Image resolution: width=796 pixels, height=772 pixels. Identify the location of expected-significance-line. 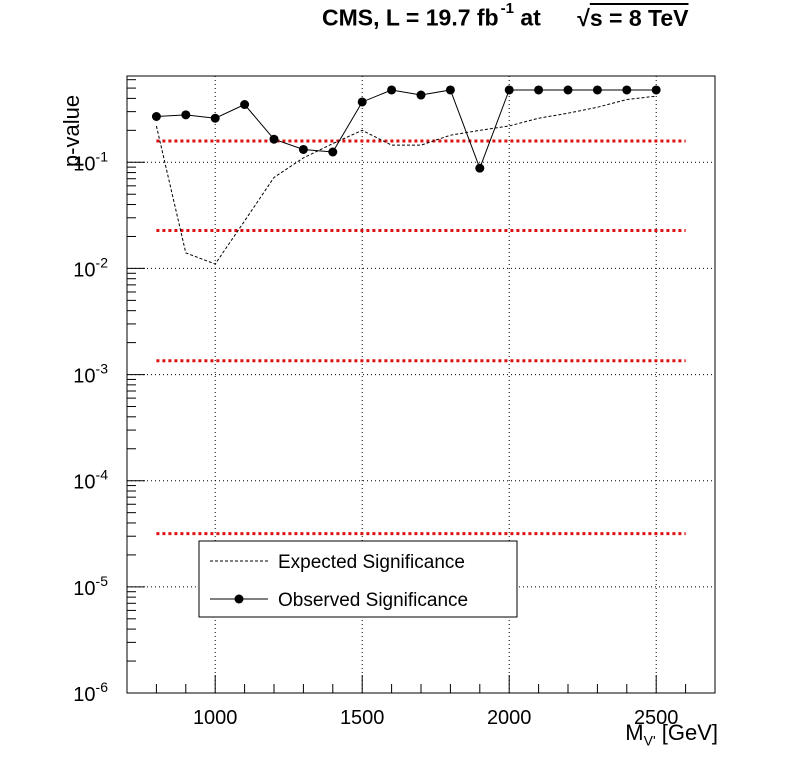
(406, 180).